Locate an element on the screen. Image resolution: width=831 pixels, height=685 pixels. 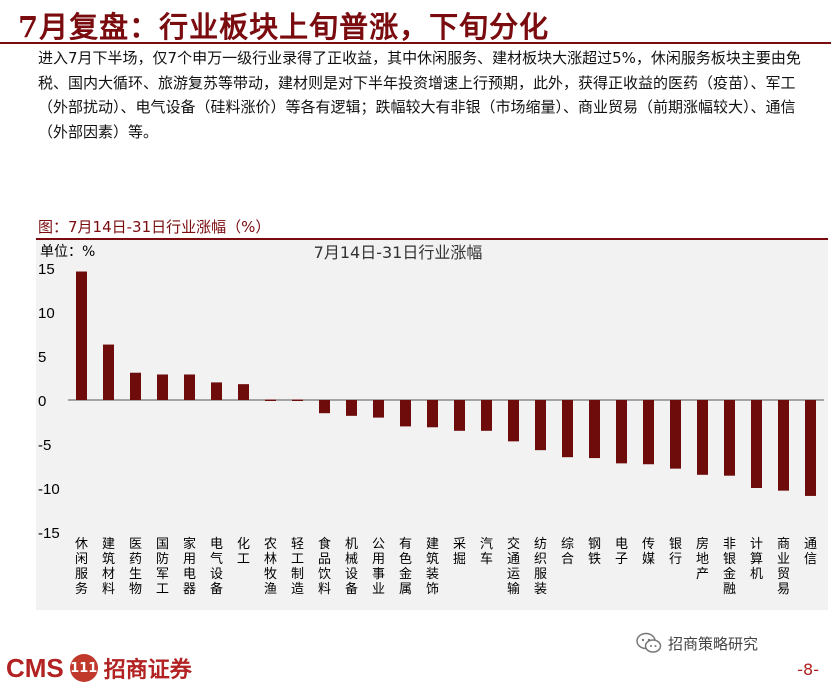
x-tick-label: 纺织服装 is located at coordinates (540, 567).